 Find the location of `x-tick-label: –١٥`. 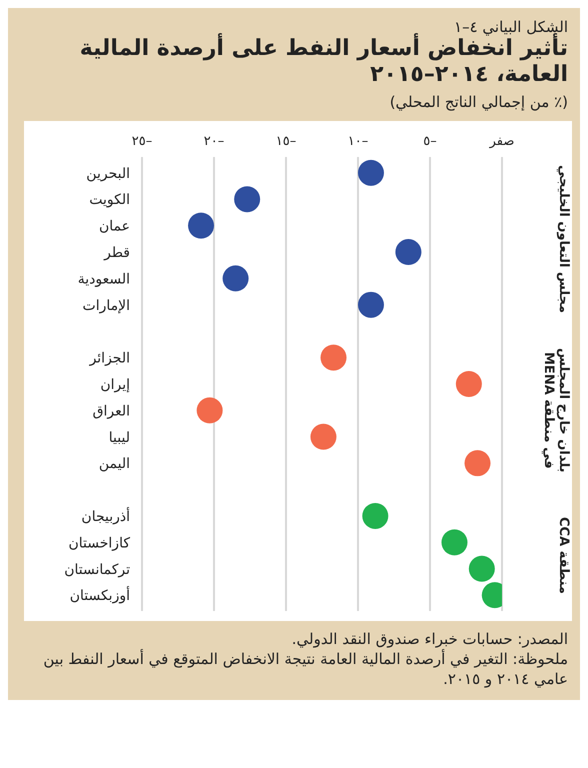

x-tick-label: –١٥ is located at coordinates (286, 141).